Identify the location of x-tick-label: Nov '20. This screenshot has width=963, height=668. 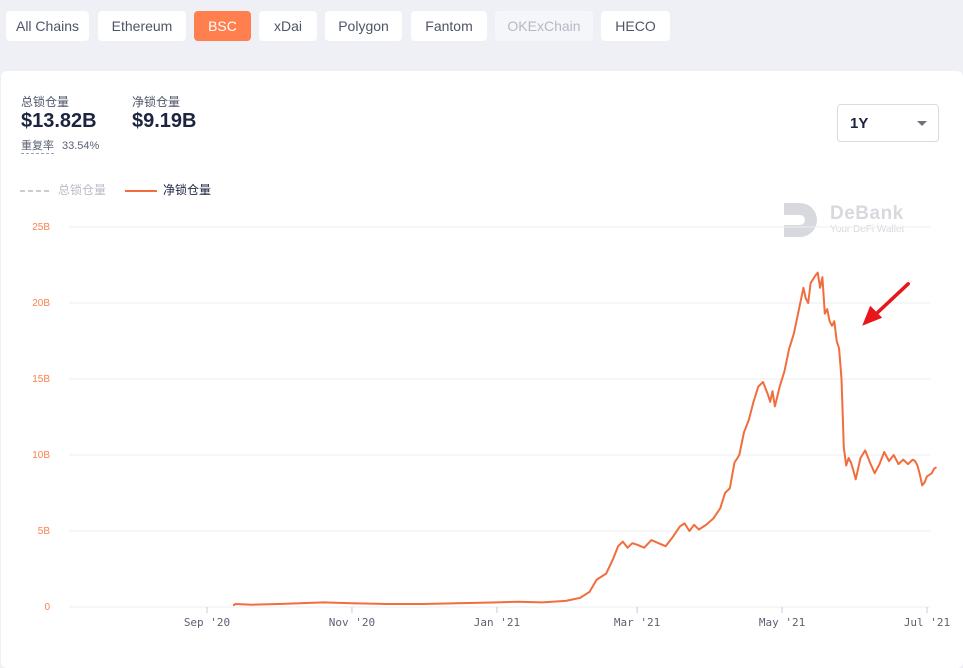
(352, 622).